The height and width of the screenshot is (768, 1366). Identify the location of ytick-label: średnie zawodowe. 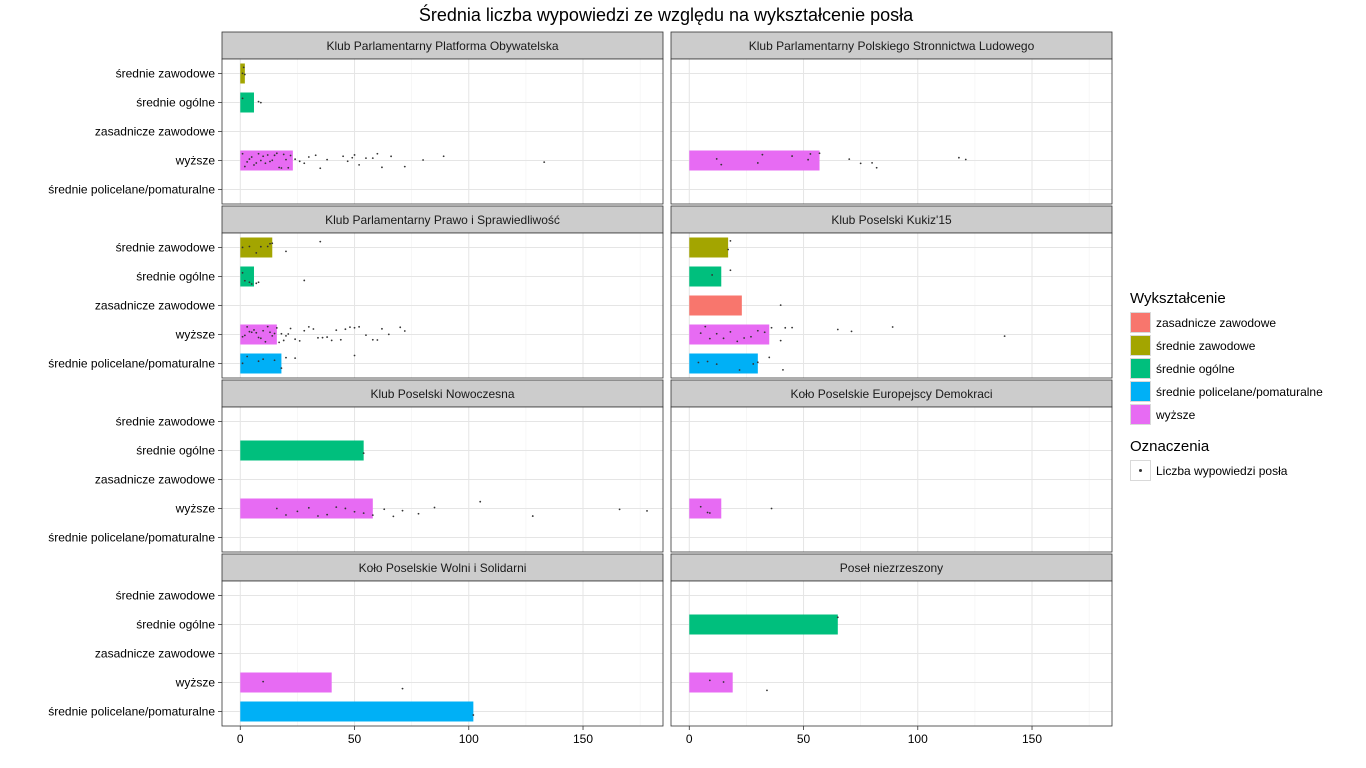
(166, 422).